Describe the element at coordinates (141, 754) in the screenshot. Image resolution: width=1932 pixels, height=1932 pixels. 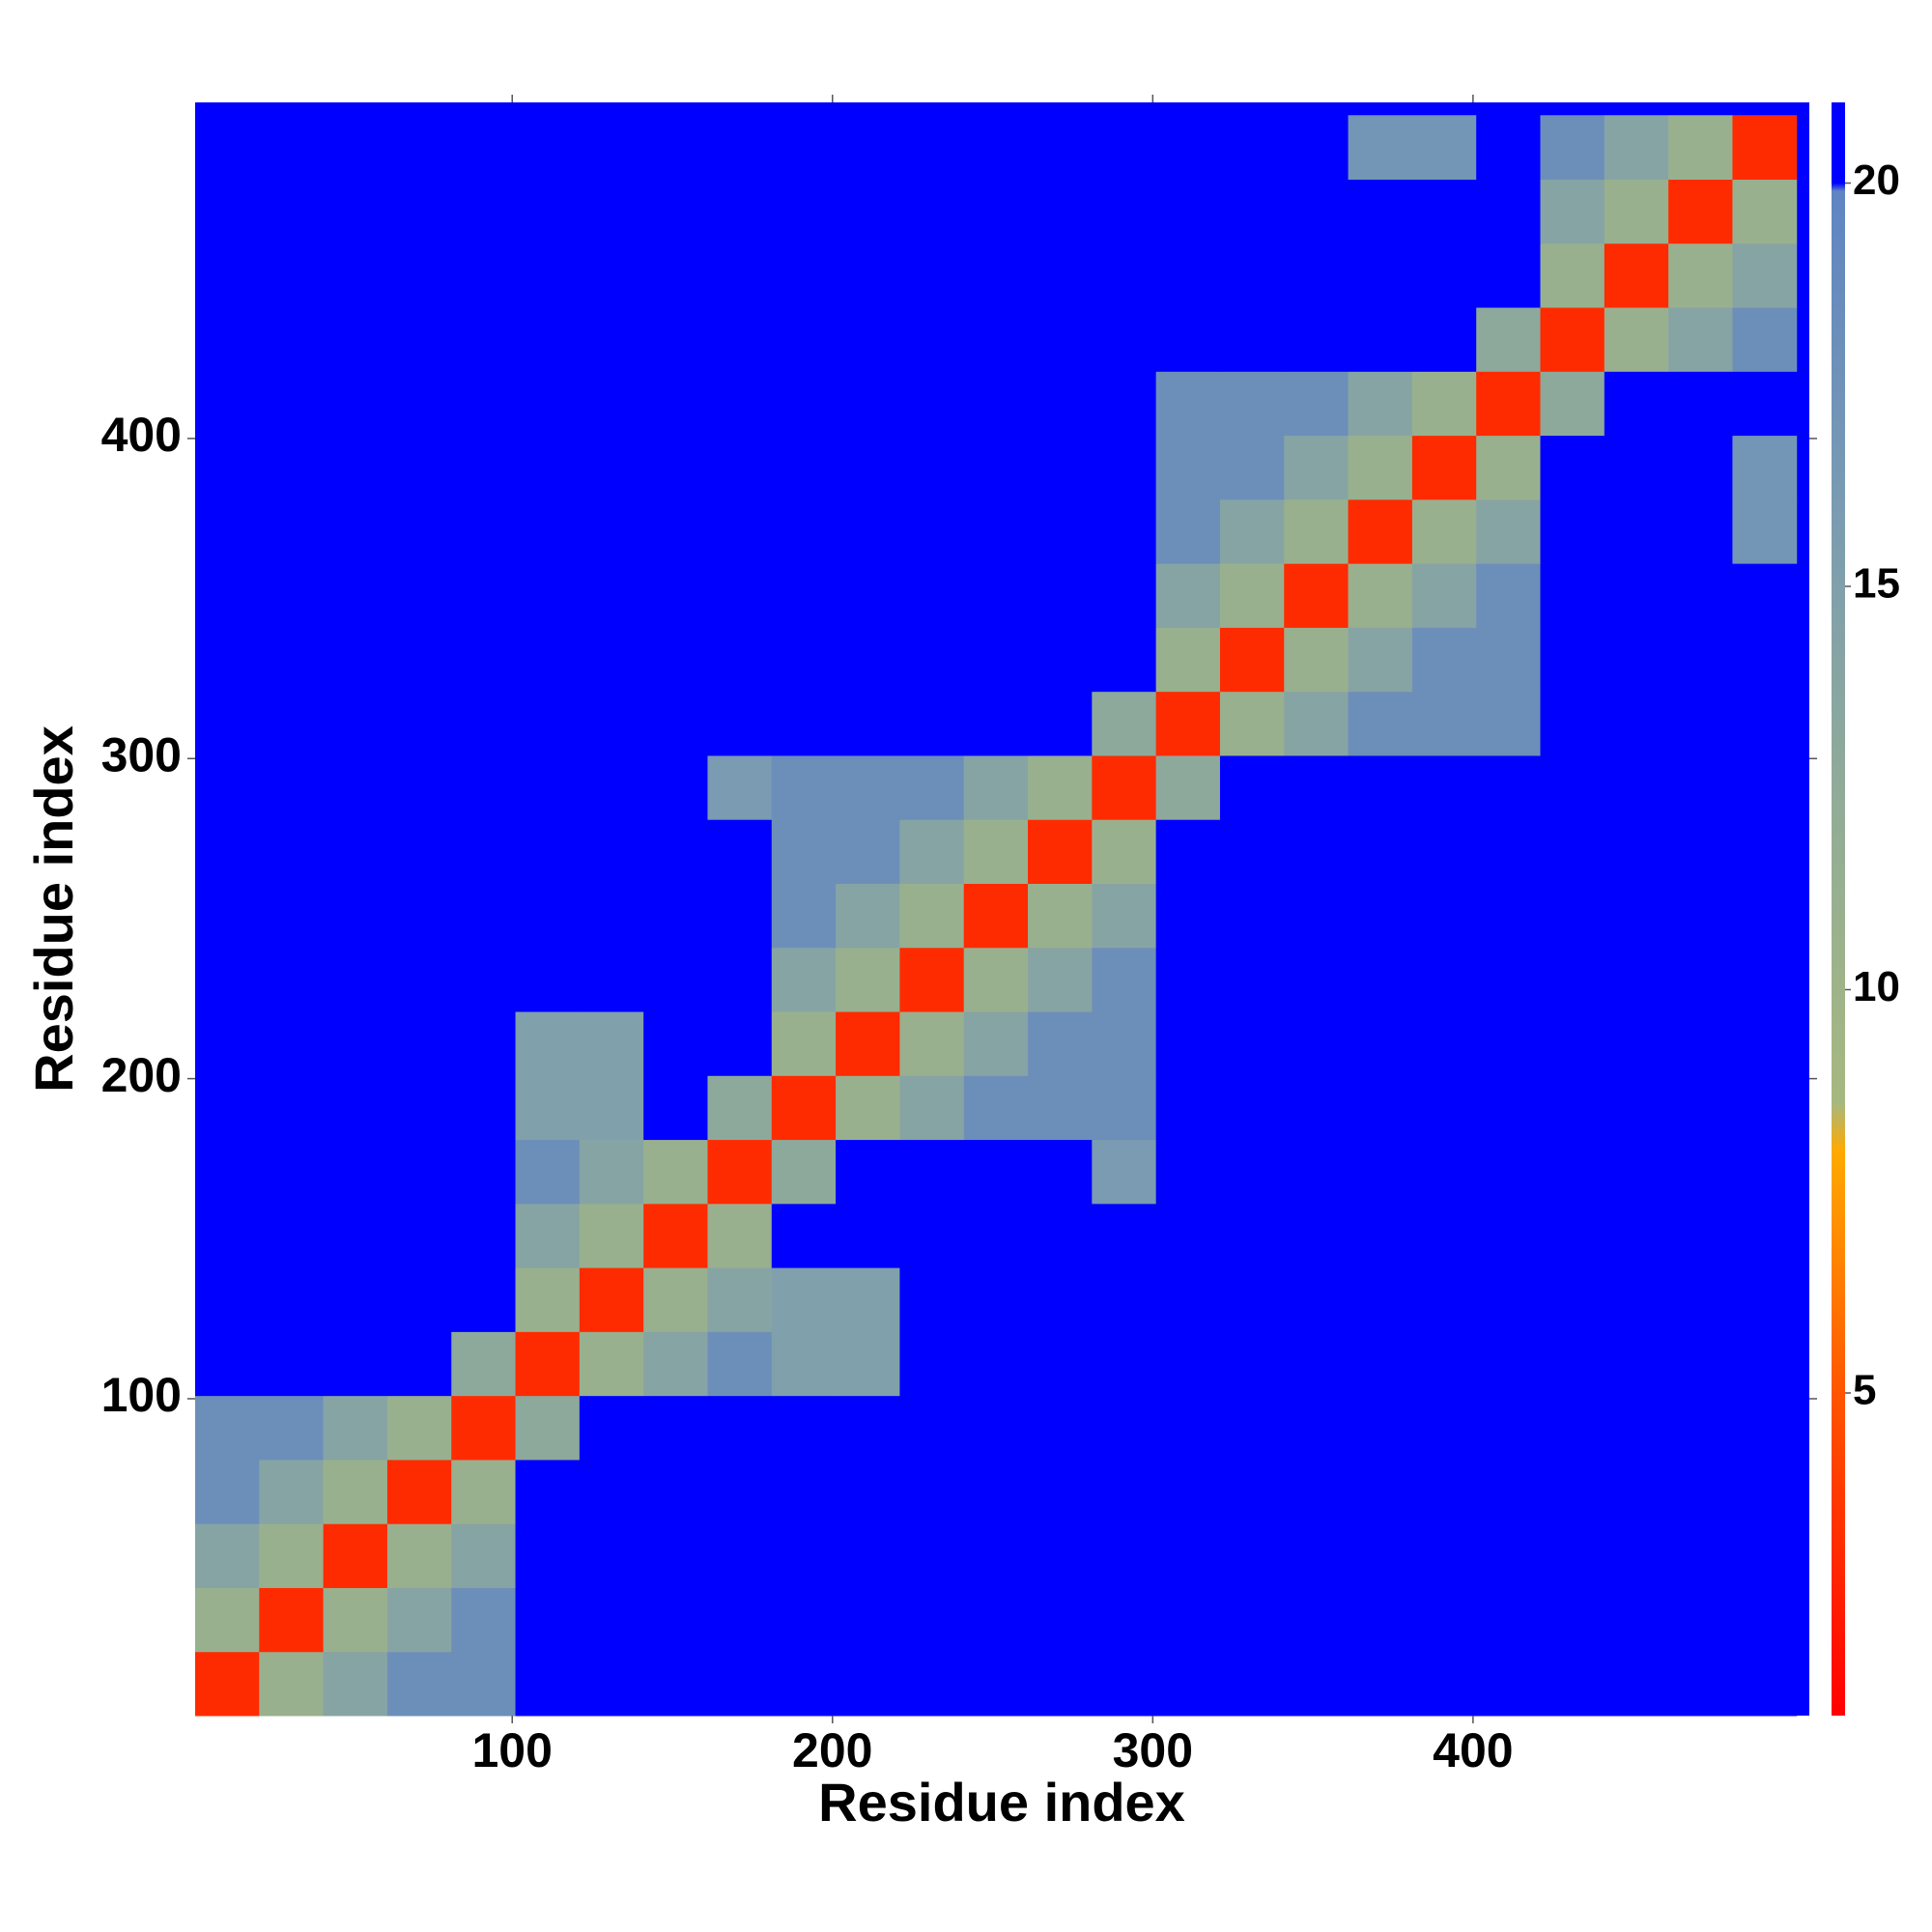
I see `y-tick-label: 300` at that location.